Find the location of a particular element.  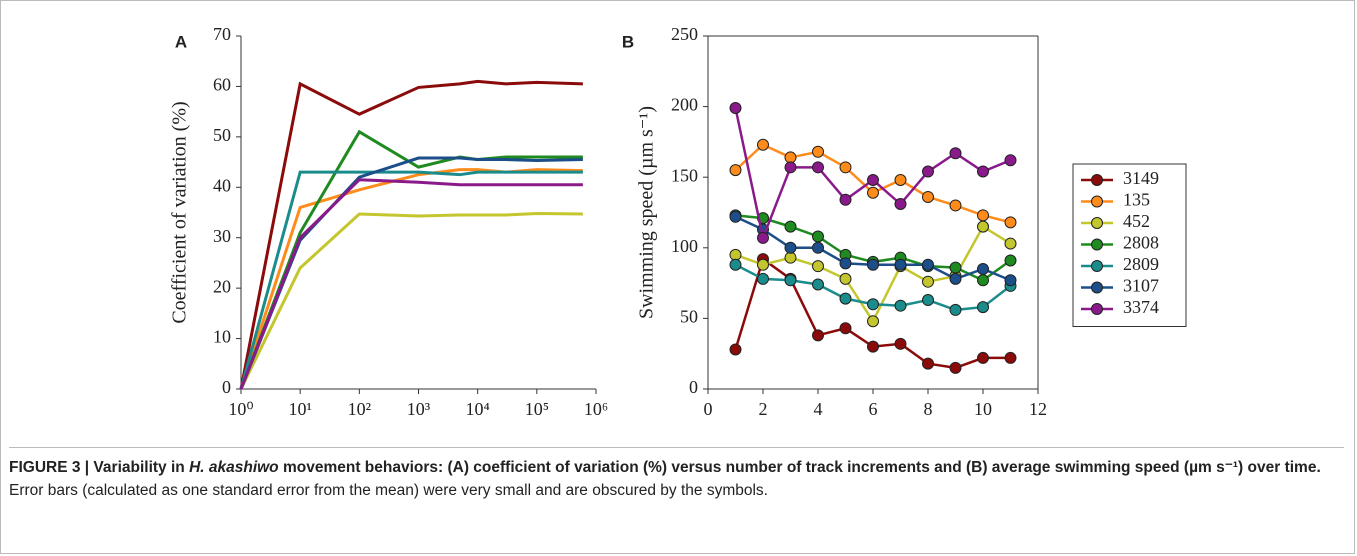

y-tick-label: 0 is located at coordinates (226, 387).